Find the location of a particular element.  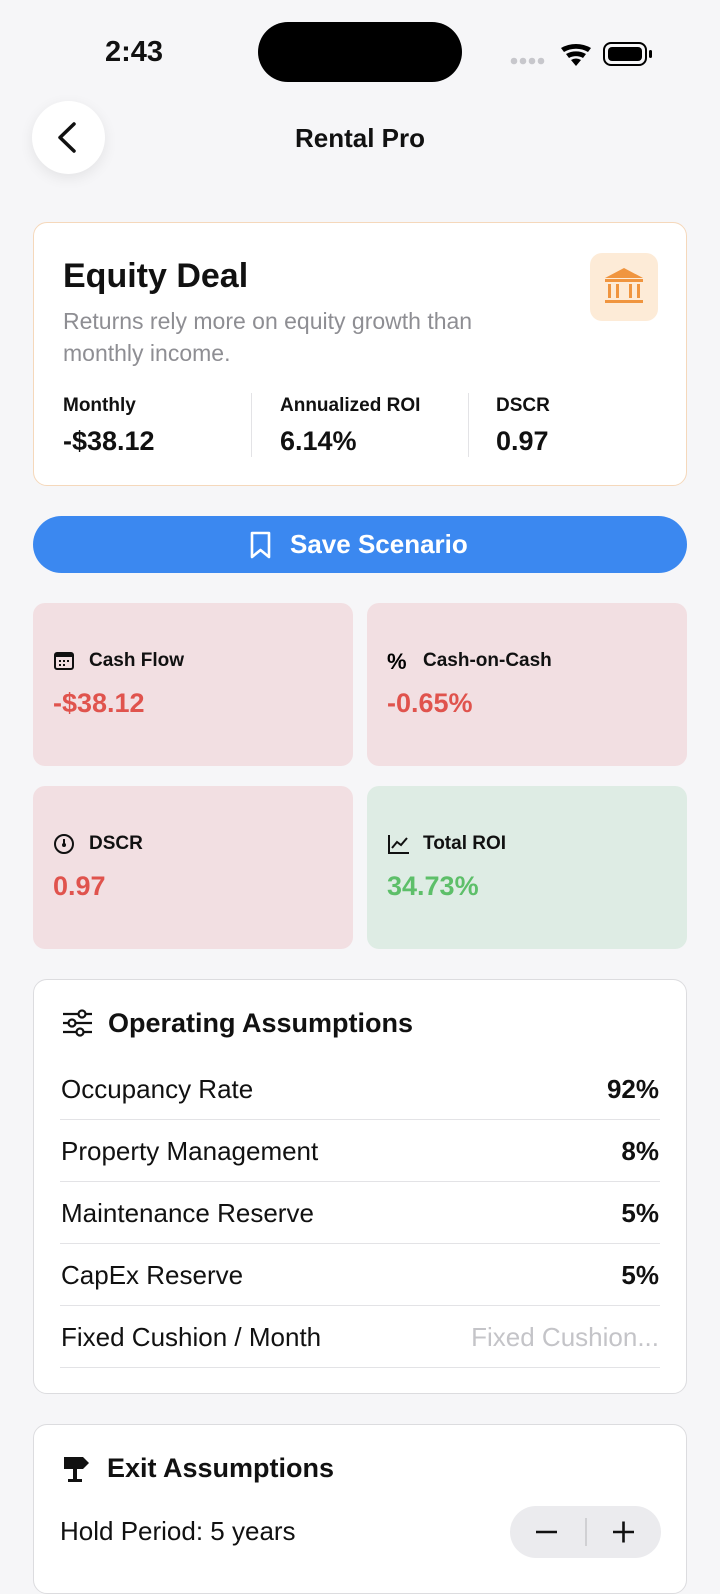

assumption-row: CapEx Reserve 5% is located at coordinates (360, 1291).